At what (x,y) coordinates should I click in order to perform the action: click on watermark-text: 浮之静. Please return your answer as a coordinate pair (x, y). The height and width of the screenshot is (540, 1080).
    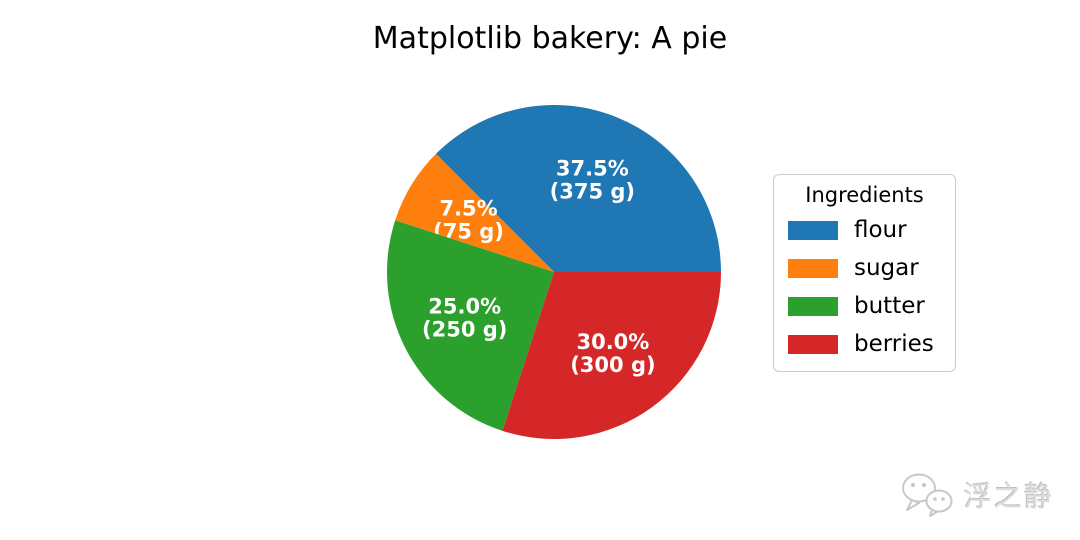
    Looking at the image, I should click on (1008, 496).